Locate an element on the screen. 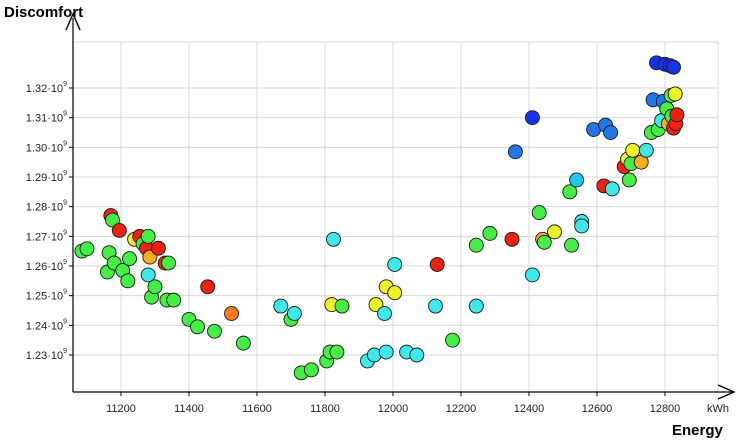 The width and height of the screenshot is (741, 448). x-tick-label: 12800 is located at coordinates (665, 409).